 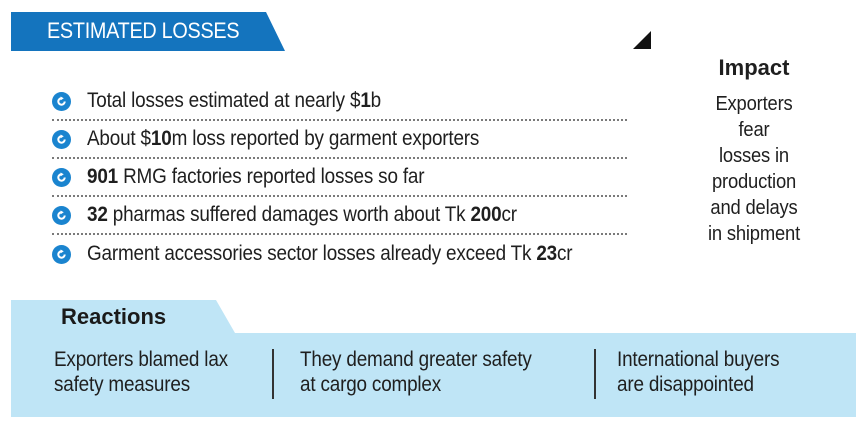 What do you see at coordinates (143, 30) in the screenshot?
I see `header-title: ESTIMATED LOSSES` at bounding box center [143, 30].